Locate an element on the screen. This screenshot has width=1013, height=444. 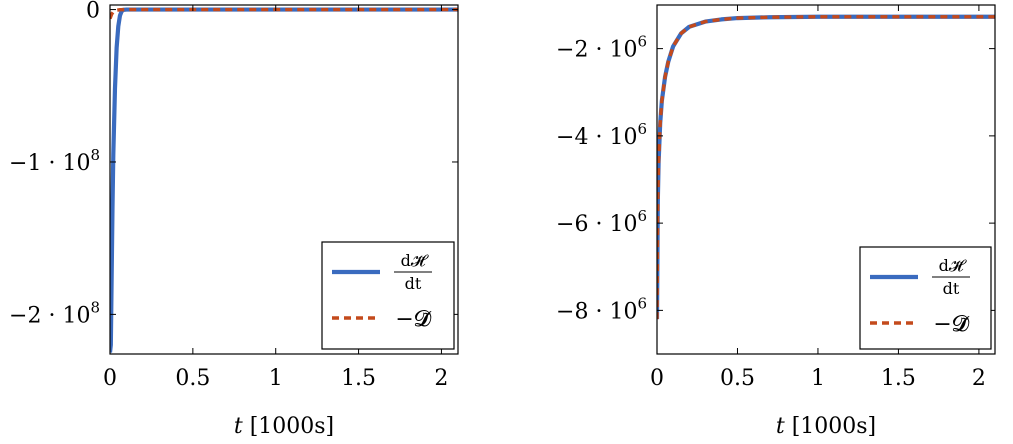
y-tick-mantissa: −8 · 10 is located at coordinates (596, 311).